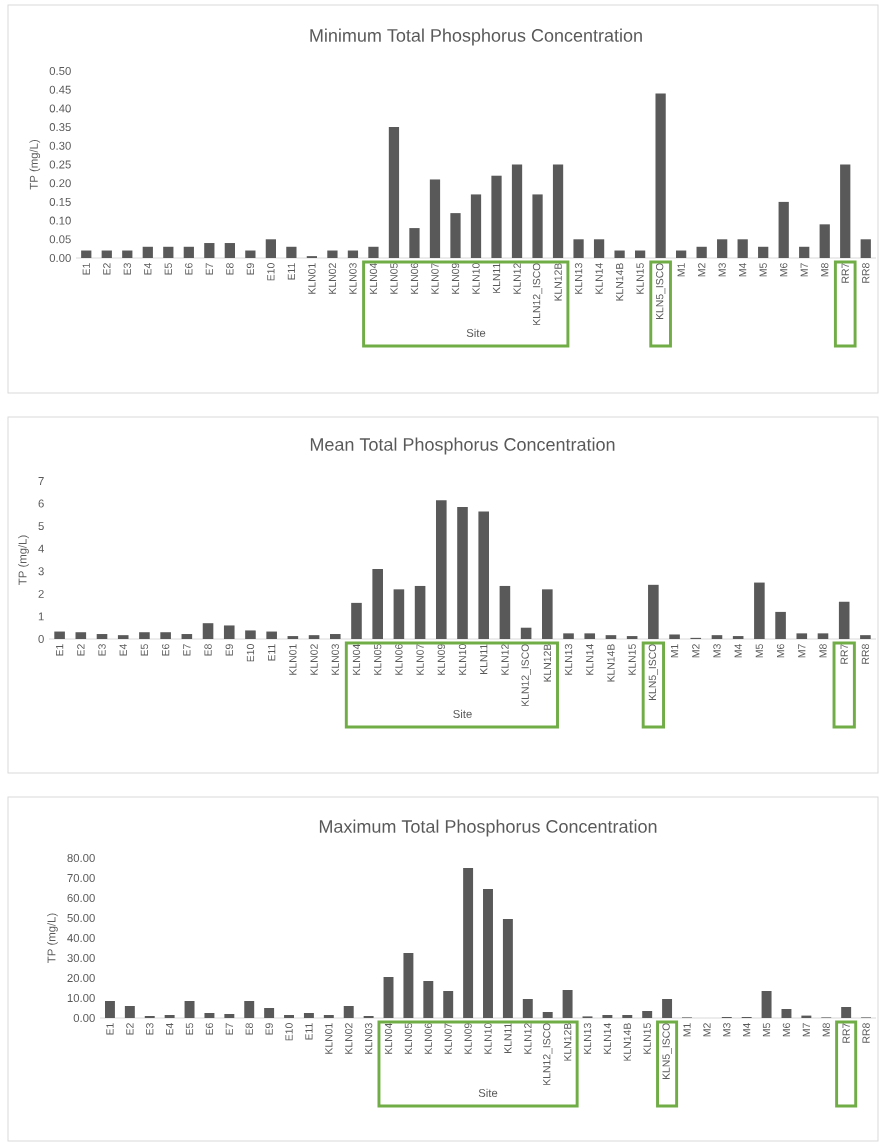 This screenshot has width=886, height=1143. Describe the element at coordinates (653, 672) in the screenshot. I see `x-tick-label: KLN5_ISCO` at that location.